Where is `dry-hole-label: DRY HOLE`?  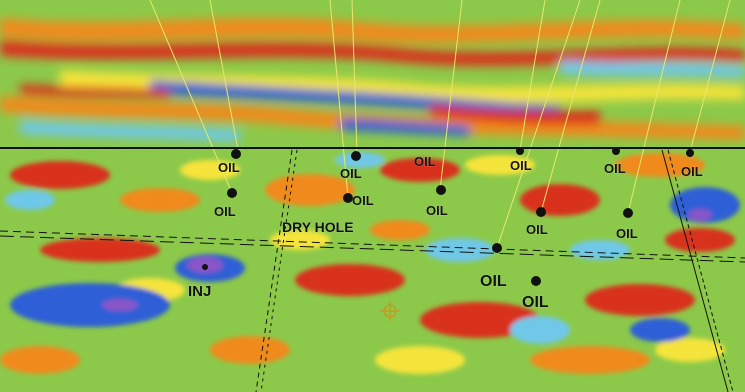
dry-hole-label: DRY HOLE is located at coordinates (318, 227).